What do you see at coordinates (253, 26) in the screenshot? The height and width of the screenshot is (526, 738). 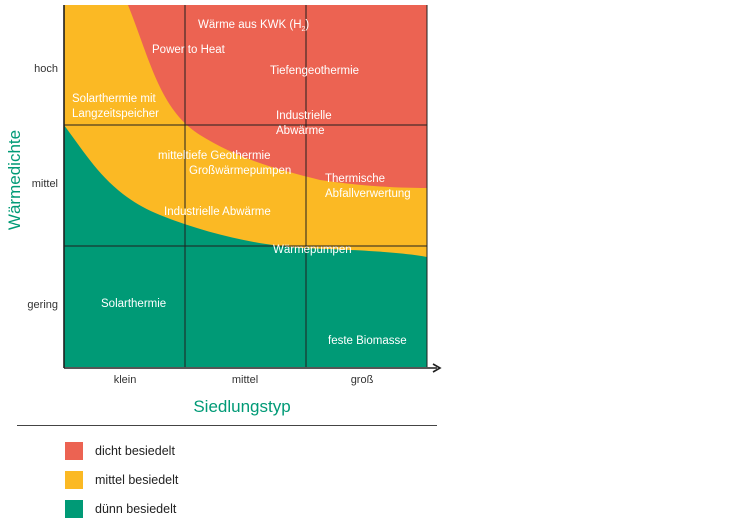 I see `label-kwk: Wärme aus KWK (H2)` at bounding box center [253, 26].